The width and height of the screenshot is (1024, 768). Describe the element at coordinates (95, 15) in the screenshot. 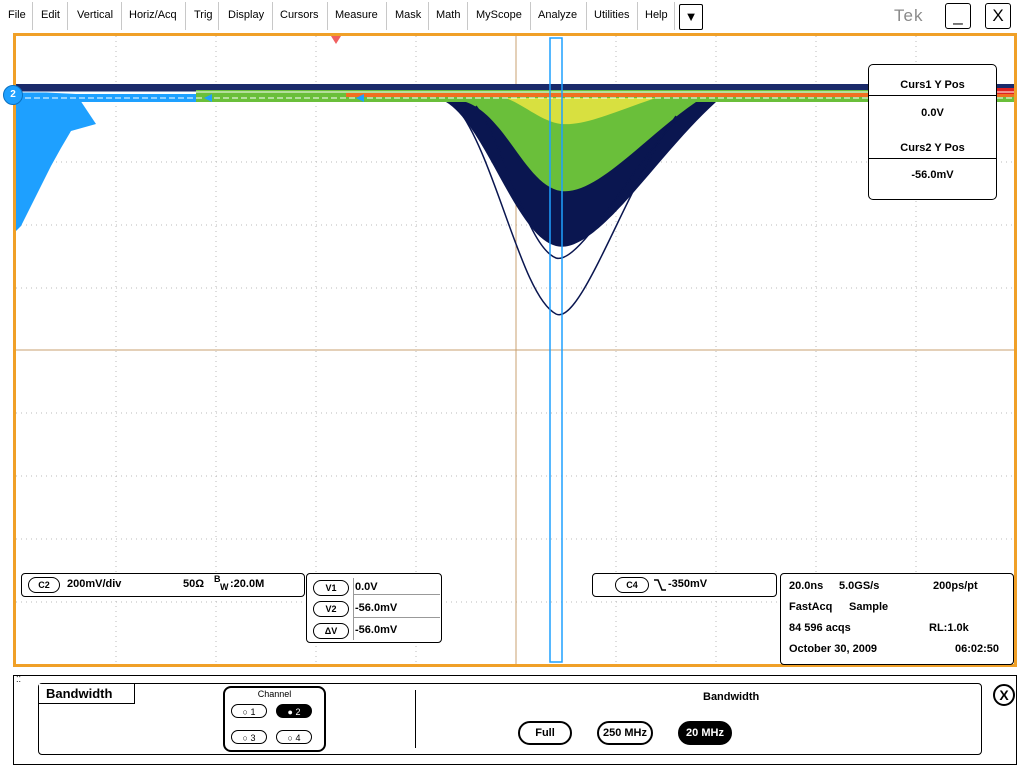

I see `menu-vertical: Vertical` at that location.